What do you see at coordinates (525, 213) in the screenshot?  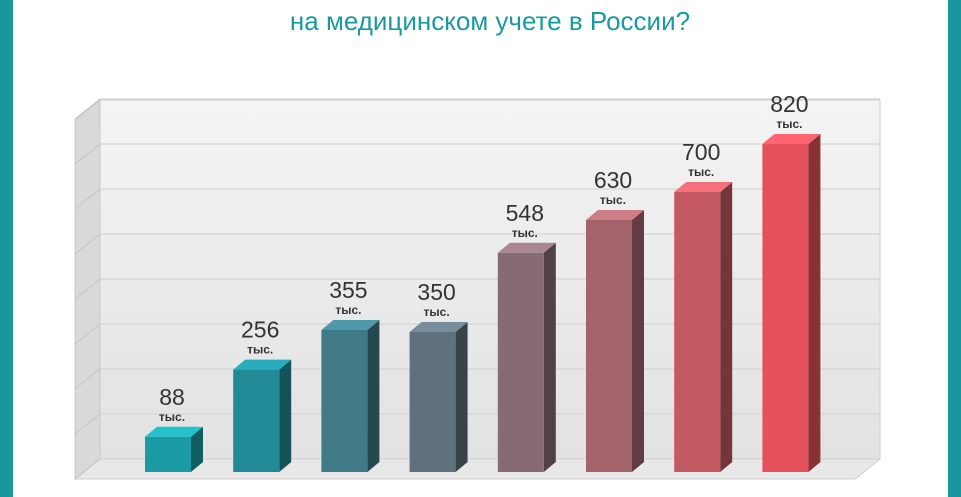 I see `value-label: 548` at bounding box center [525, 213].